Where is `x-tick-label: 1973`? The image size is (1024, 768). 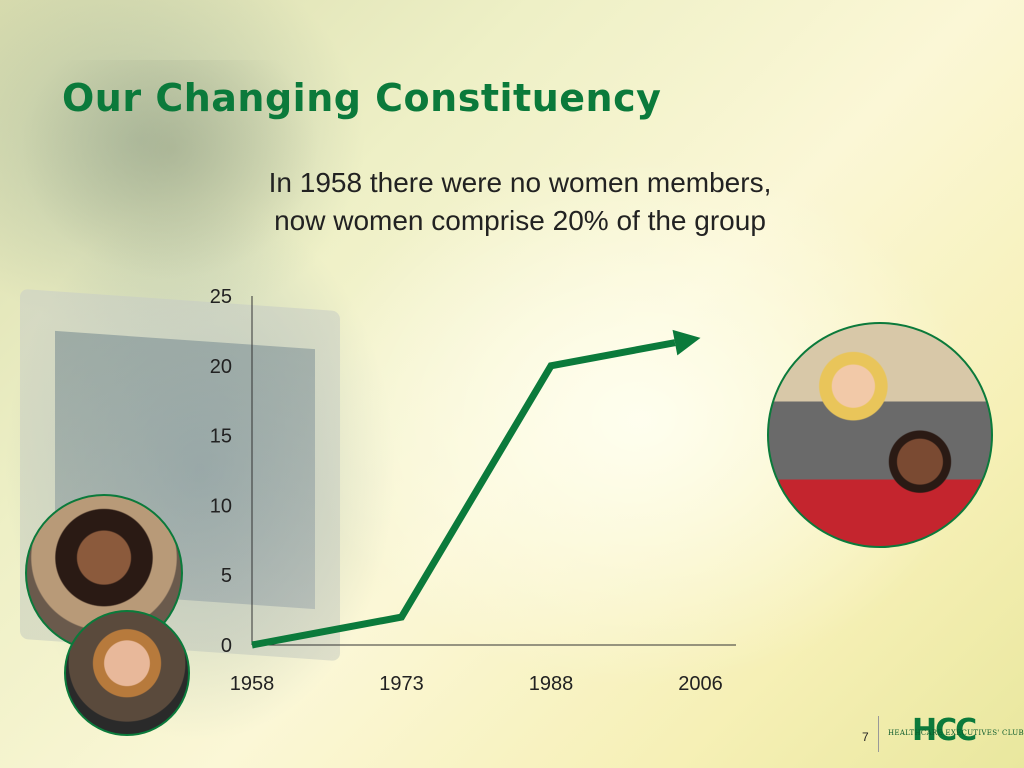
x-tick-label: 1973 is located at coordinates (401, 684).